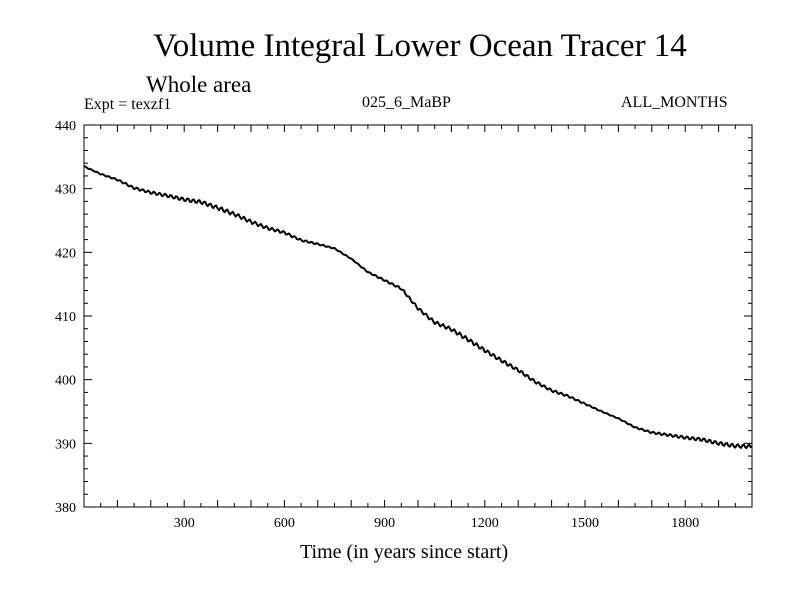 The image size is (800, 600). What do you see at coordinates (65, 253) in the screenshot?
I see `y-tick-label: 420` at bounding box center [65, 253].